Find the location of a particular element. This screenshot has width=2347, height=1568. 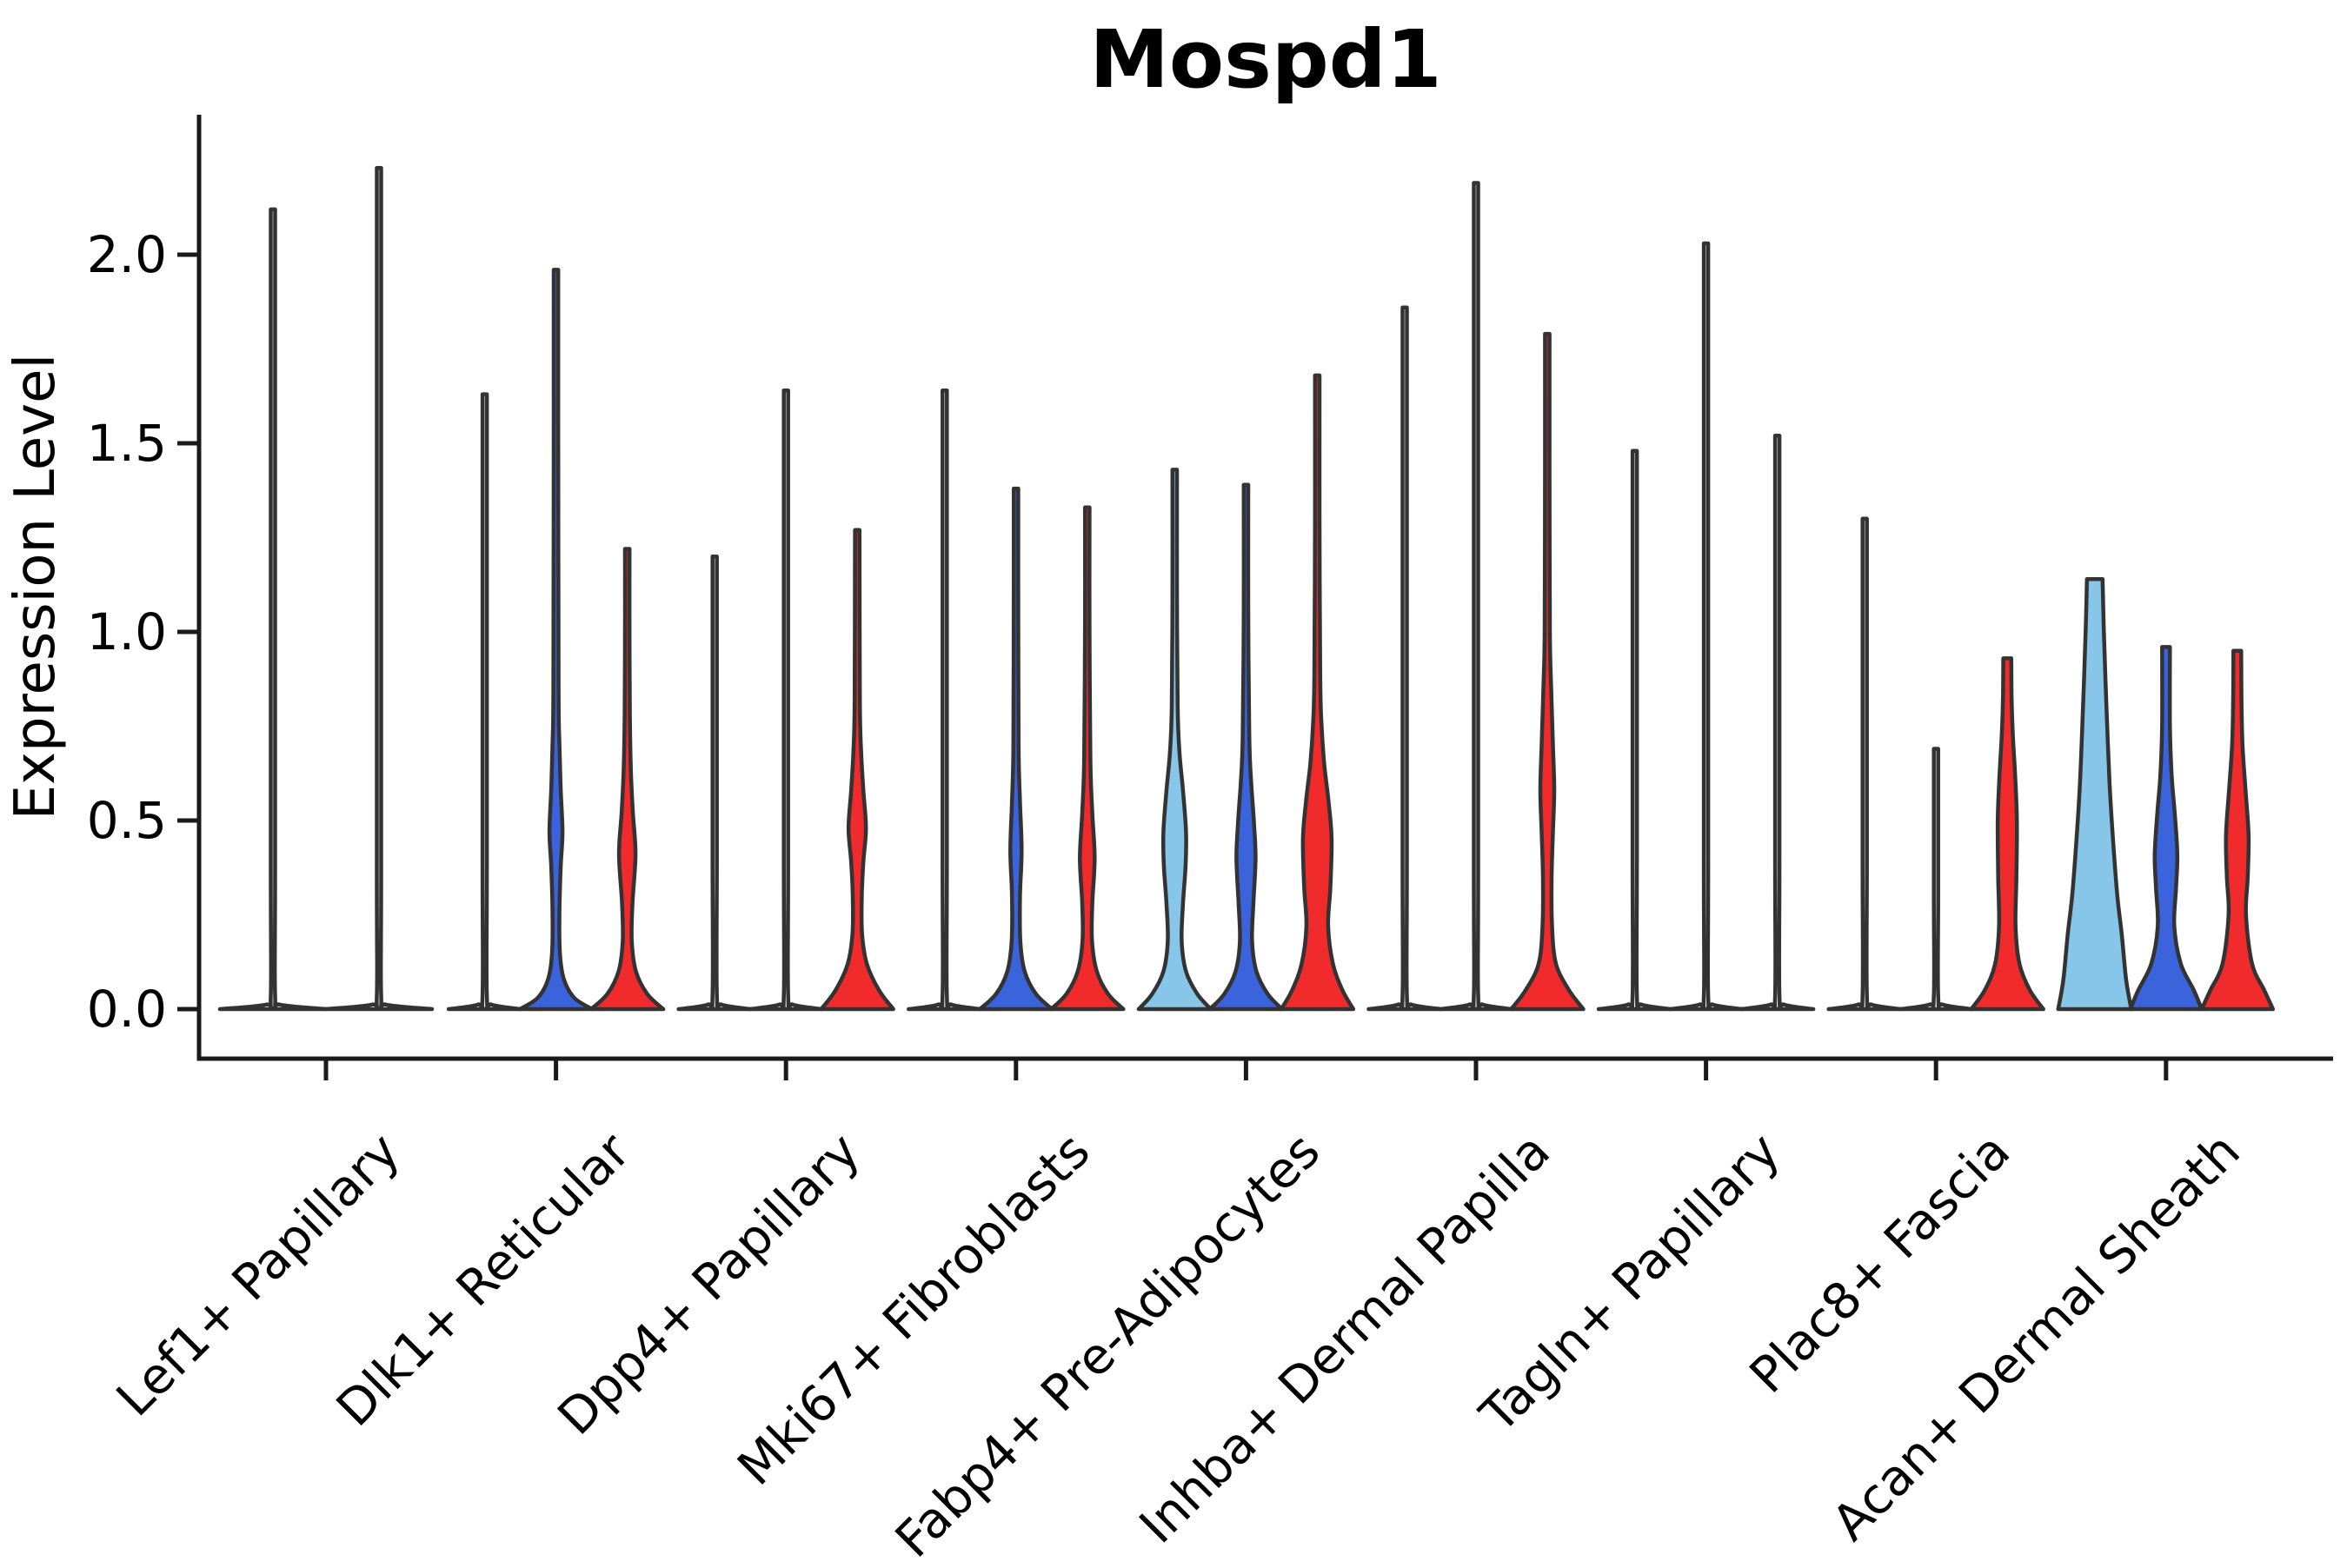

x-tick-label-acan-dermal-sheath: Acan+ Dermal Sheath is located at coordinates (2036, 1336).